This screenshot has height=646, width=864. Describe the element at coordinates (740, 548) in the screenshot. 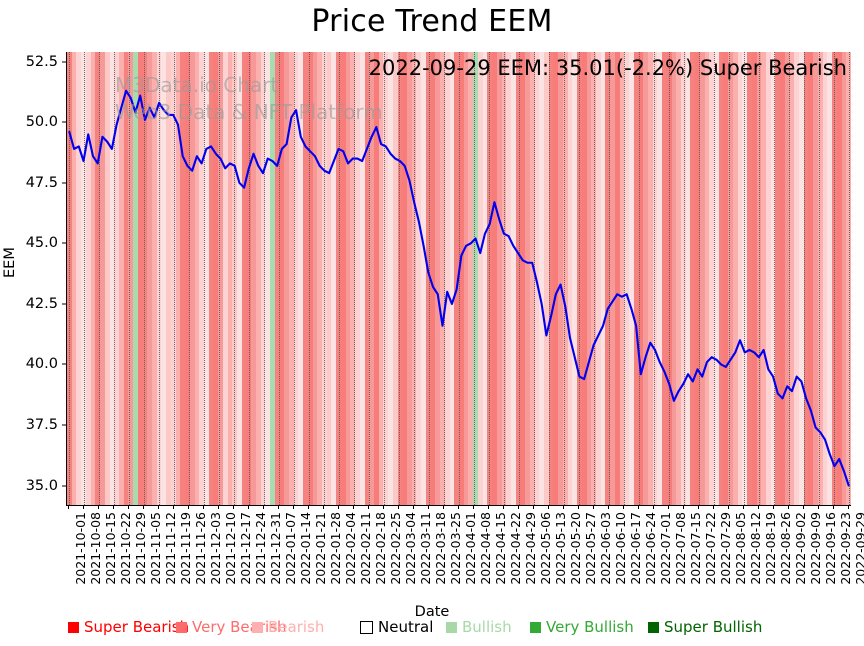

I see `x-axis-tick-label: 2022-08-05` at that location.